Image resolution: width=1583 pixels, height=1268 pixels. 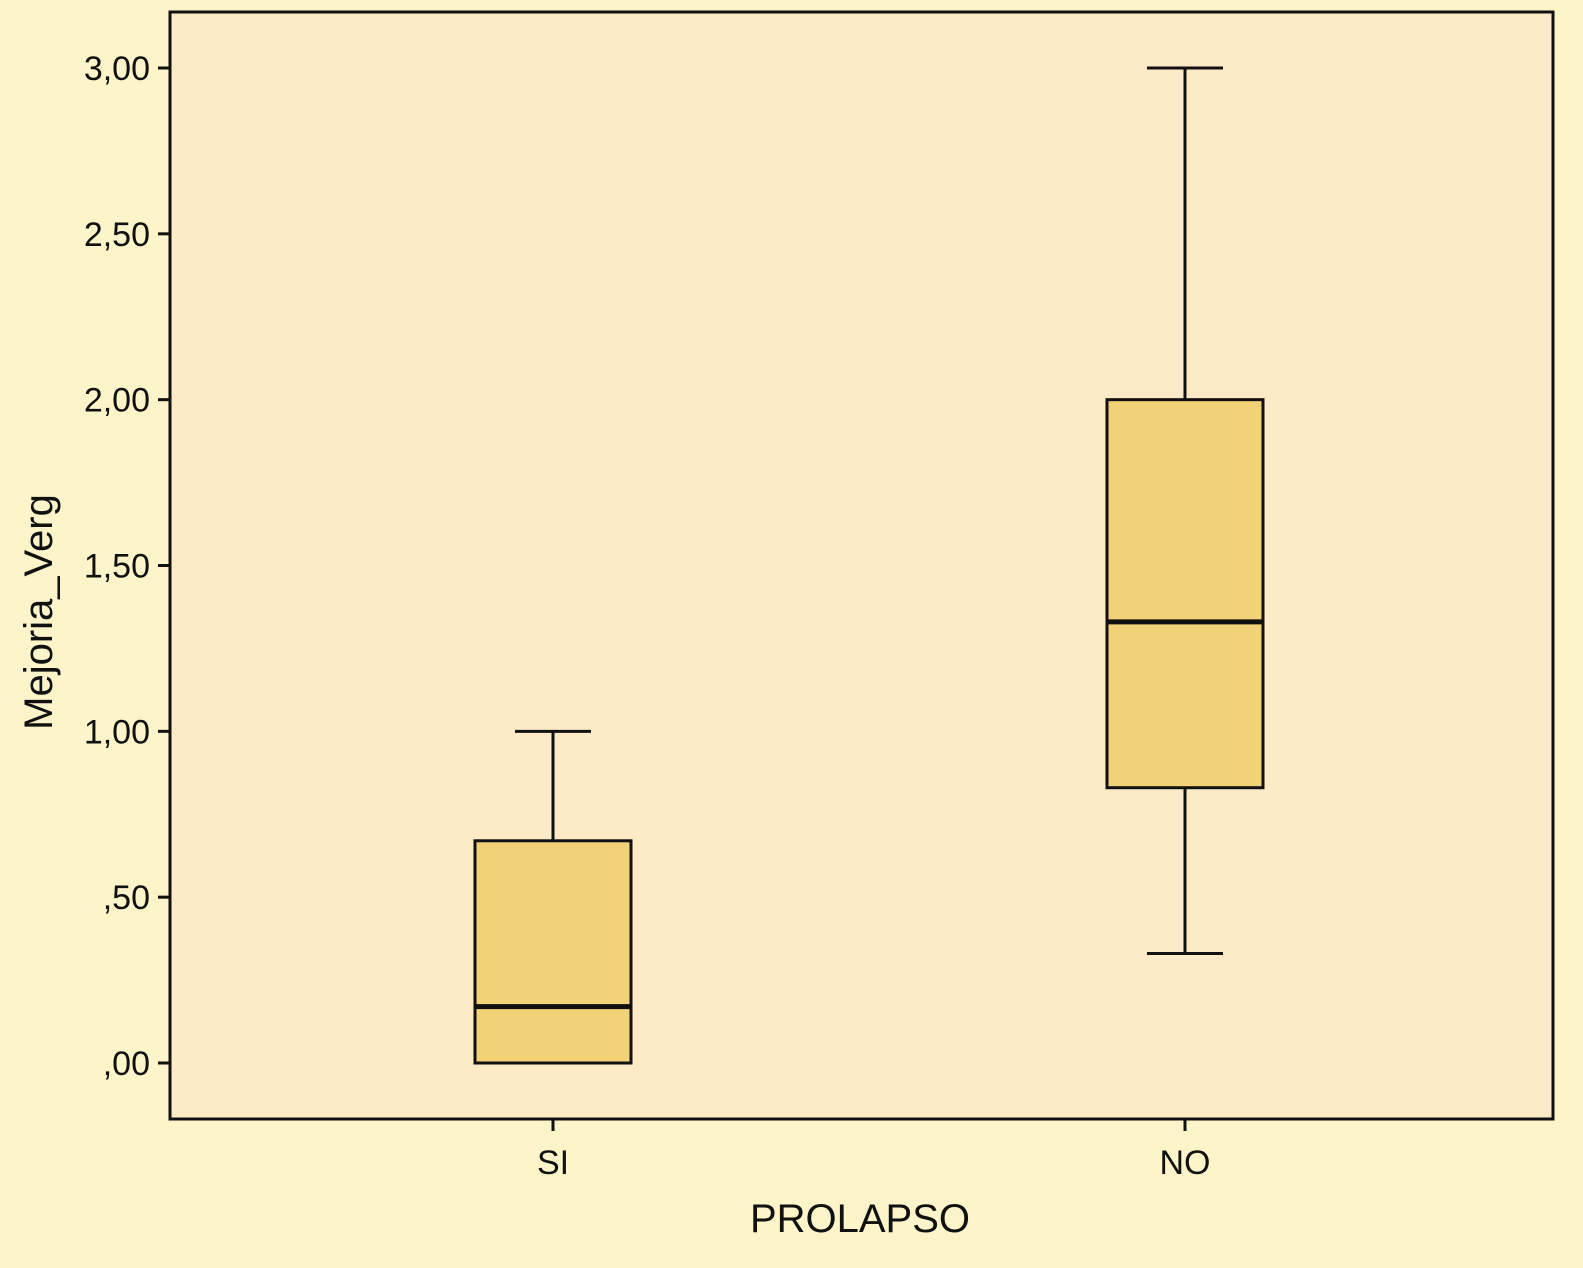 I want to click on y-tick-label: ,50, so click(x=126, y=898).